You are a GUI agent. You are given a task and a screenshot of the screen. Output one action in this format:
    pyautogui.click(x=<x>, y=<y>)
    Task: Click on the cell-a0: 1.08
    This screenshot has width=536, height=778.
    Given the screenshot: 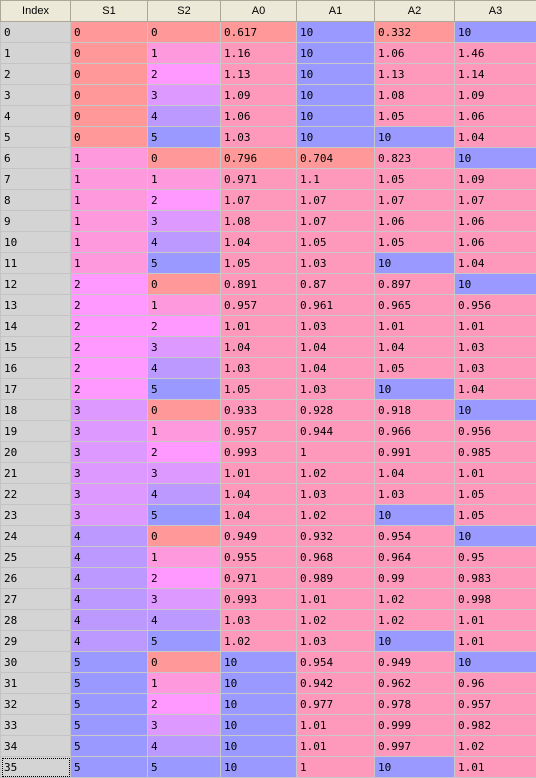 What is the action you would take?
    pyautogui.click(x=259, y=221)
    